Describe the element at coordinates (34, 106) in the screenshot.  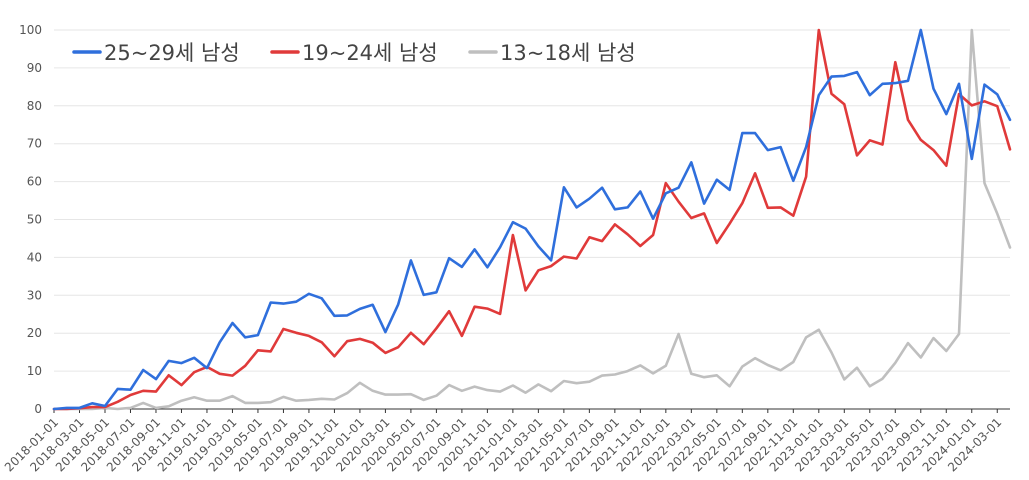
I see `y-tick-label: 80` at that location.